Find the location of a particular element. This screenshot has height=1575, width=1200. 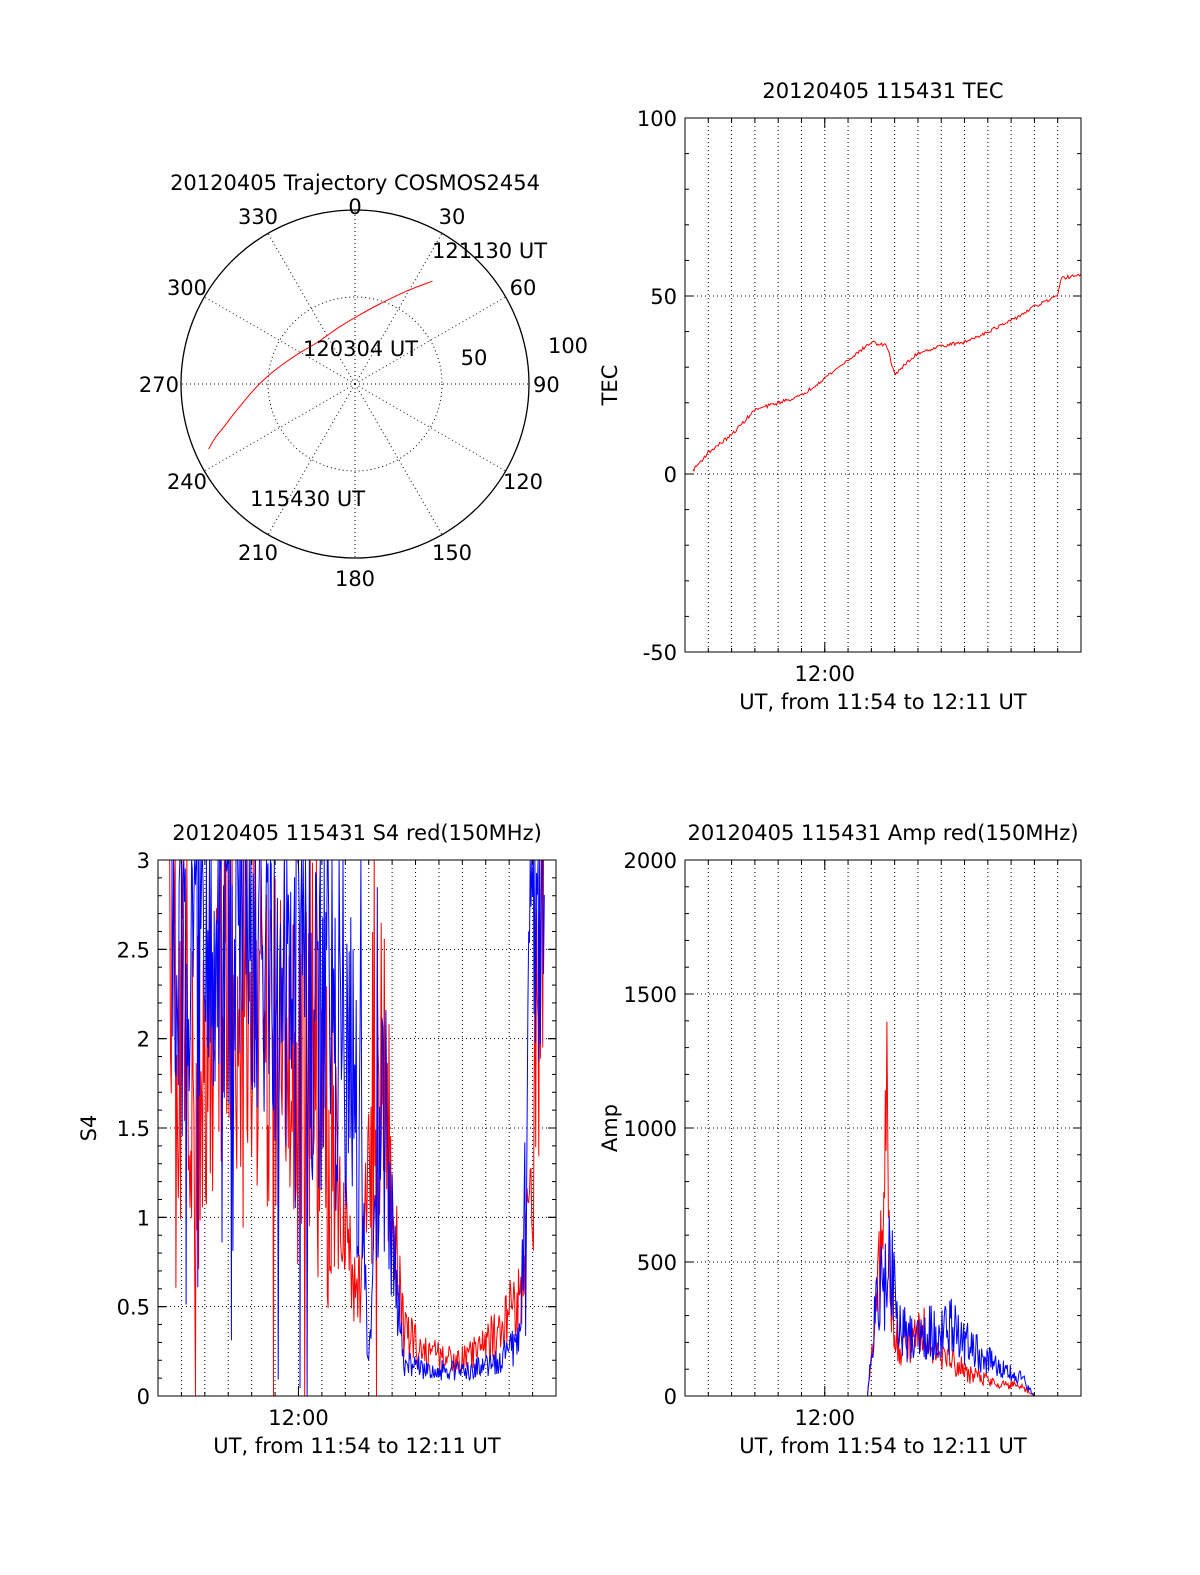

tec-ticks: -50 0 50 100 12:00 is located at coordinates (859, 396).